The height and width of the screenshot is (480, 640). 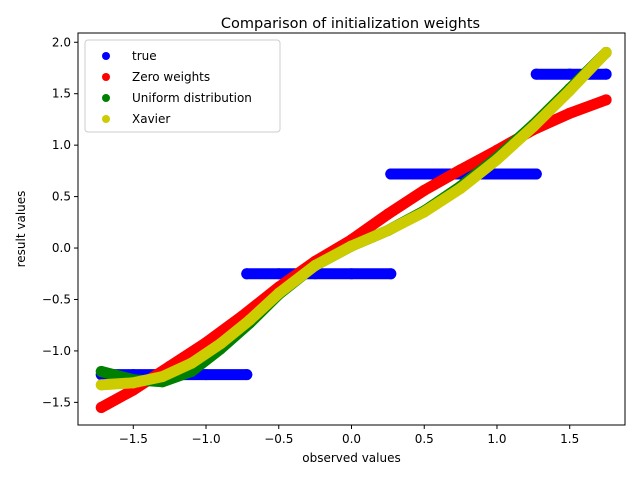 What do you see at coordinates (61, 94) in the screenshot?
I see `y-tick-label: 1.5` at bounding box center [61, 94].